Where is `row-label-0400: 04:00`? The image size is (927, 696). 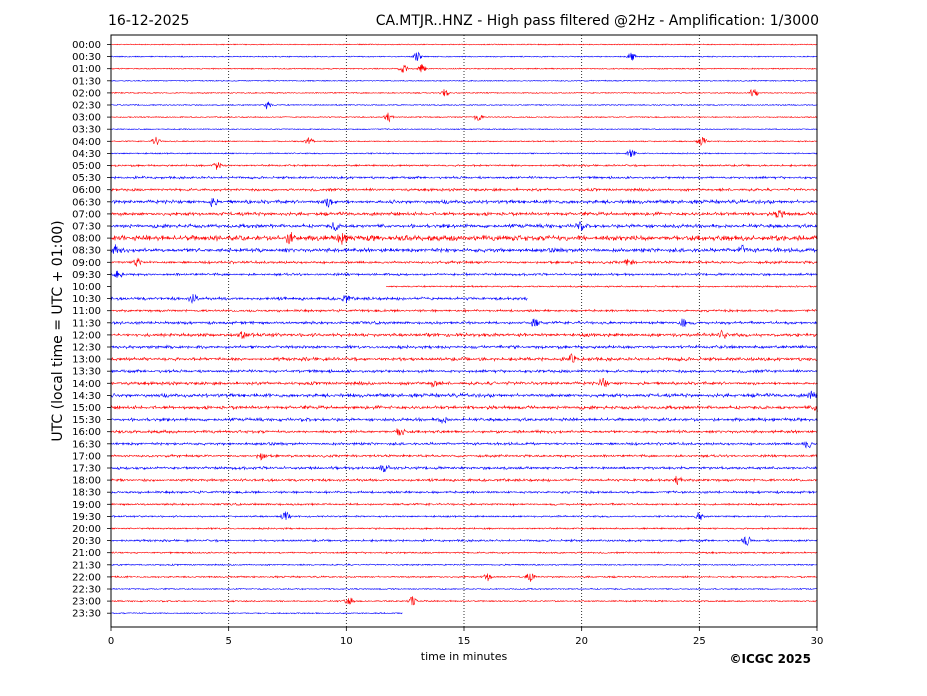
row-label-0400: 04:00 is located at coordinates (86, 142).